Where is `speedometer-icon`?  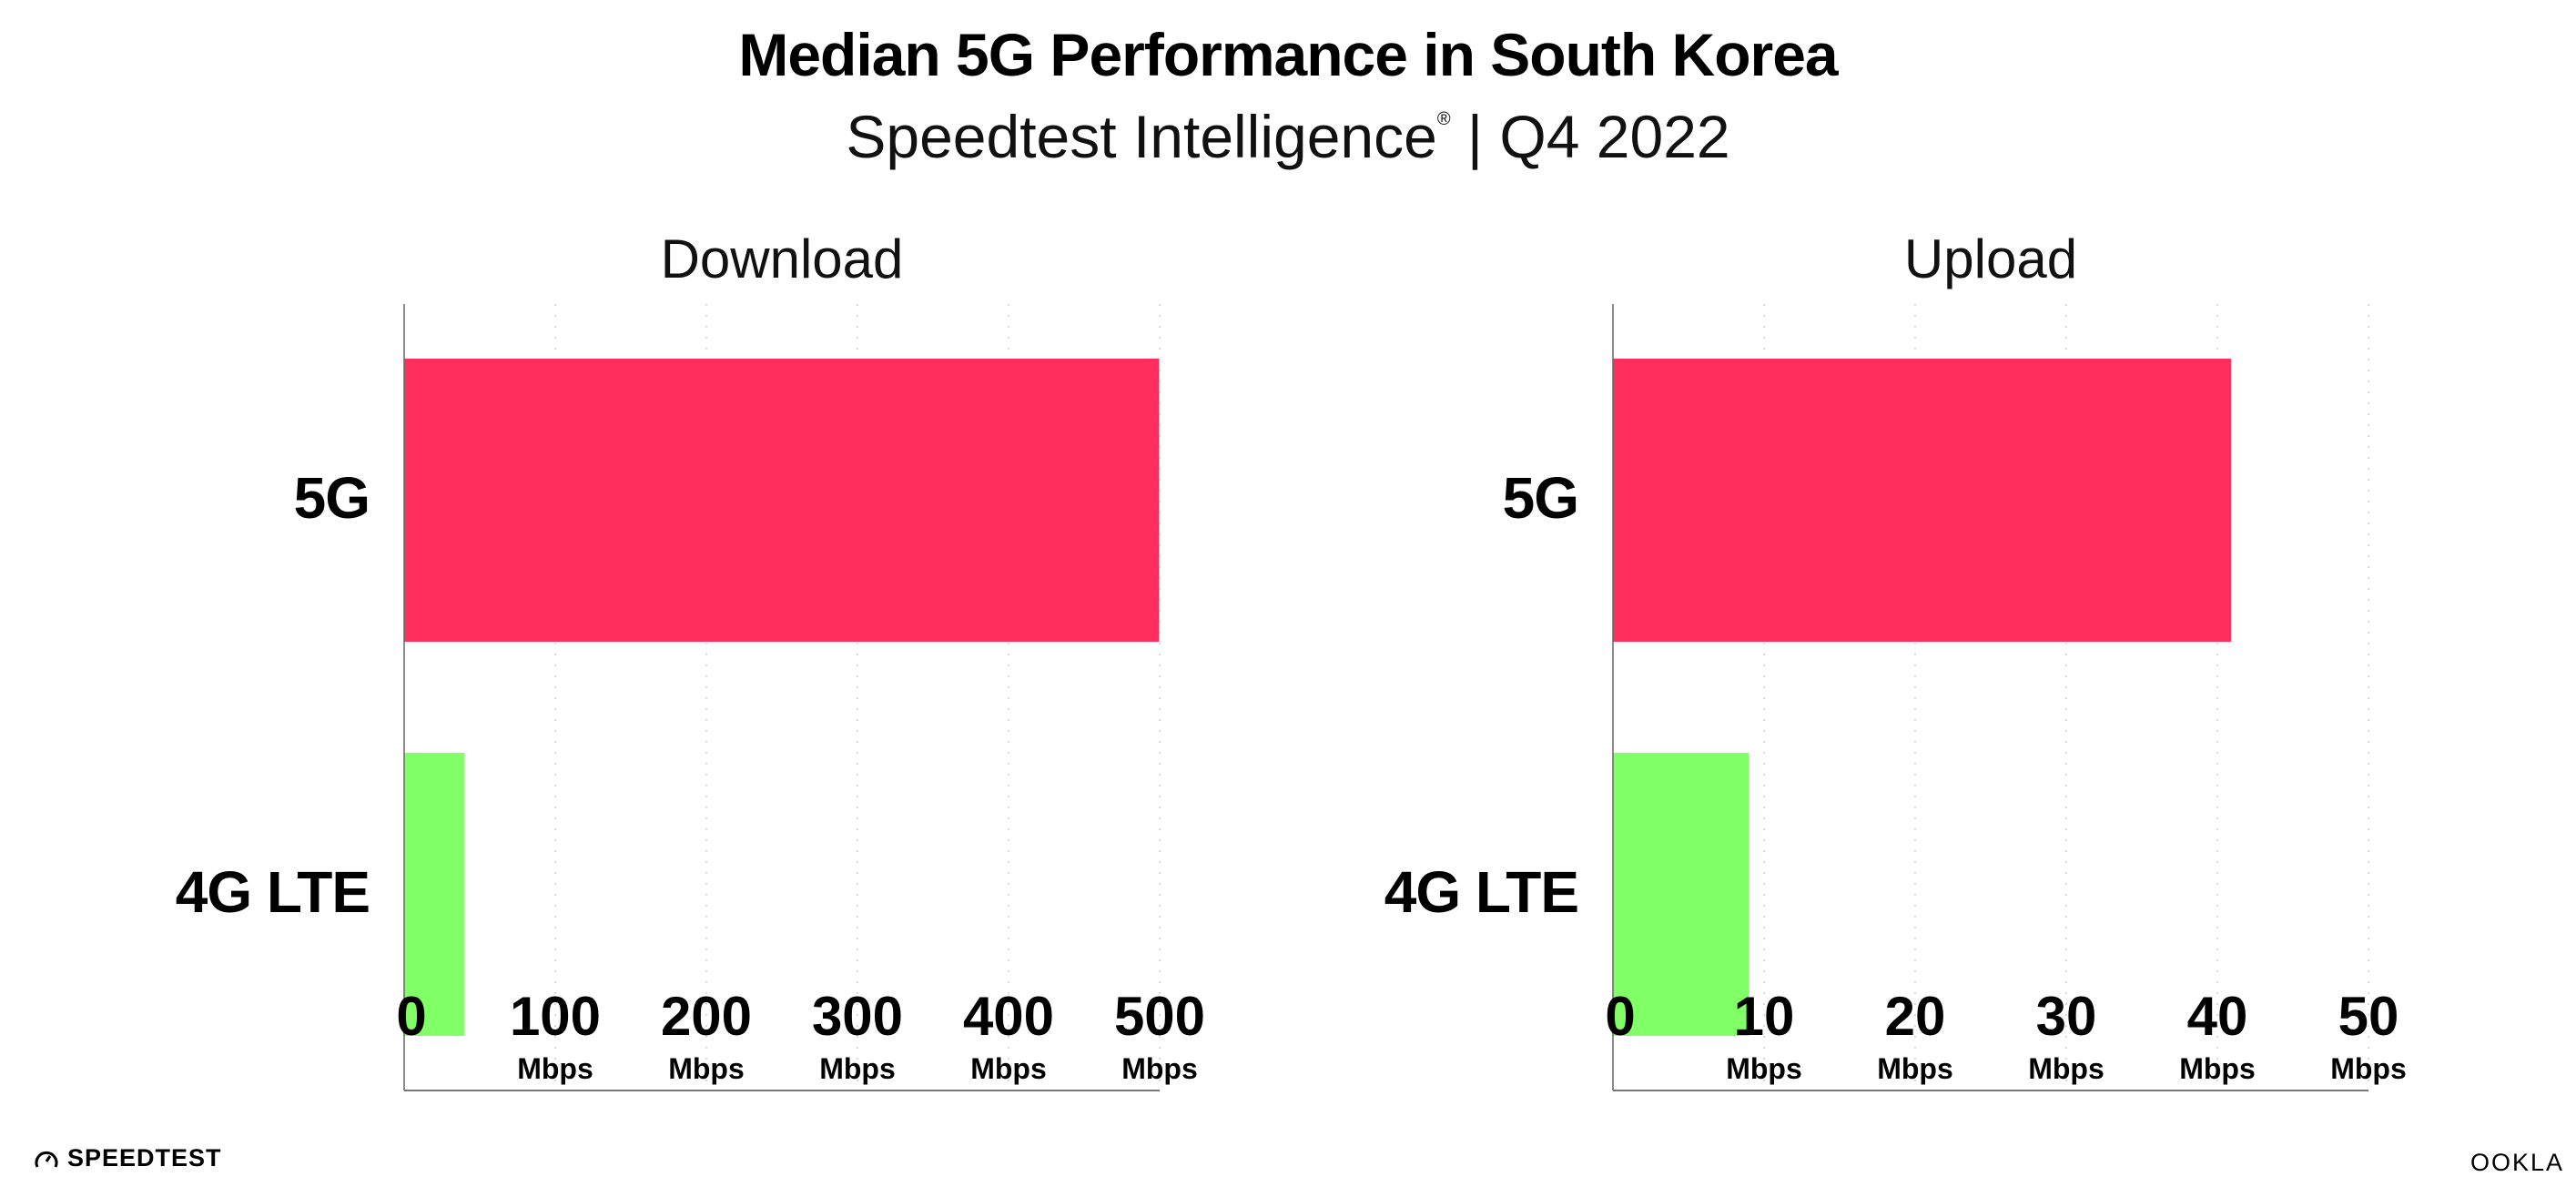
speedometer-icon is located at coordinates (46, 1159).